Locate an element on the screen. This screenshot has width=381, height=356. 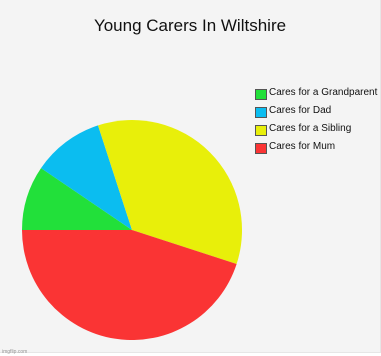
legend-label: Cares for a Grandparent is located at coordinates (323, 92).